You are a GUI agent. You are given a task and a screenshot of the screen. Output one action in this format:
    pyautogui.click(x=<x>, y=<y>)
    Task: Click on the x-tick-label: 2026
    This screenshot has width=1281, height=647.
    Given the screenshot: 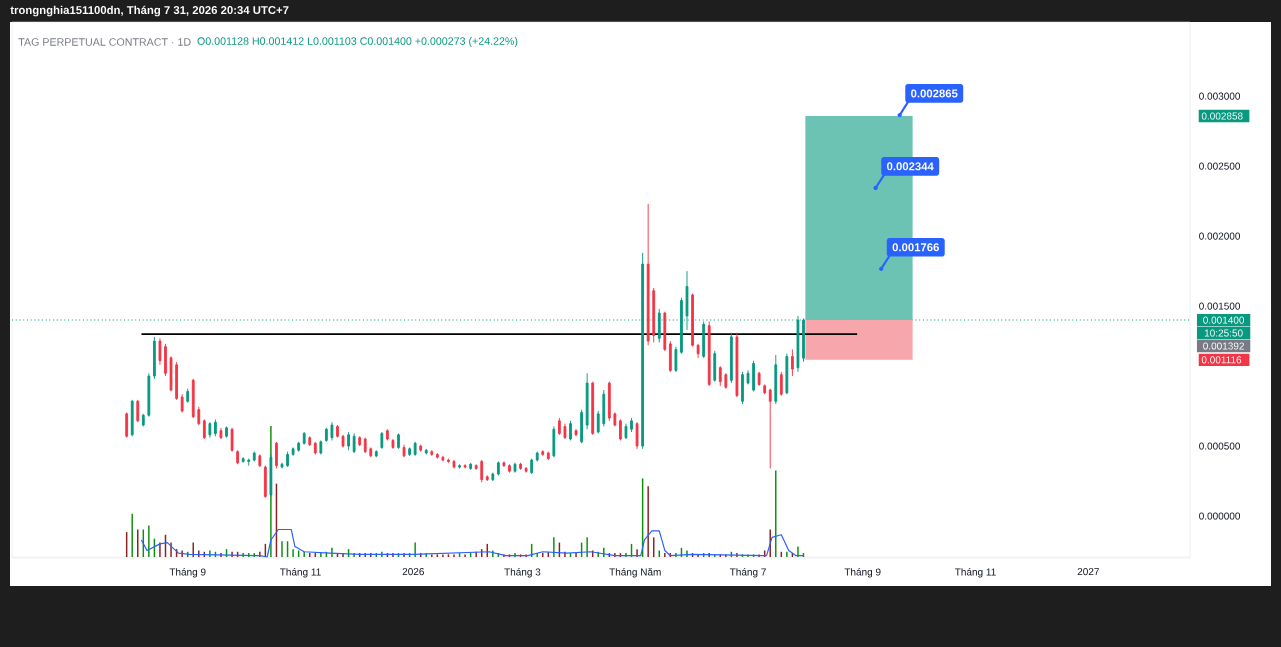 What is the action you would take?
    pyautogui.click(x=413, y=572)
    